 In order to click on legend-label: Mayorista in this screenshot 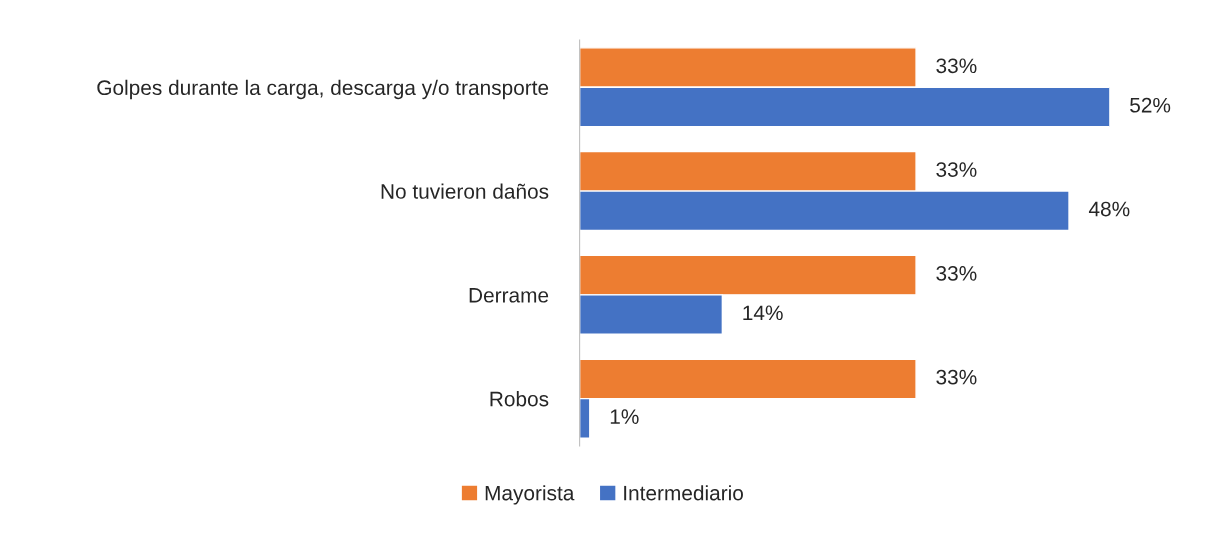, I will do `click(530, 495)`.